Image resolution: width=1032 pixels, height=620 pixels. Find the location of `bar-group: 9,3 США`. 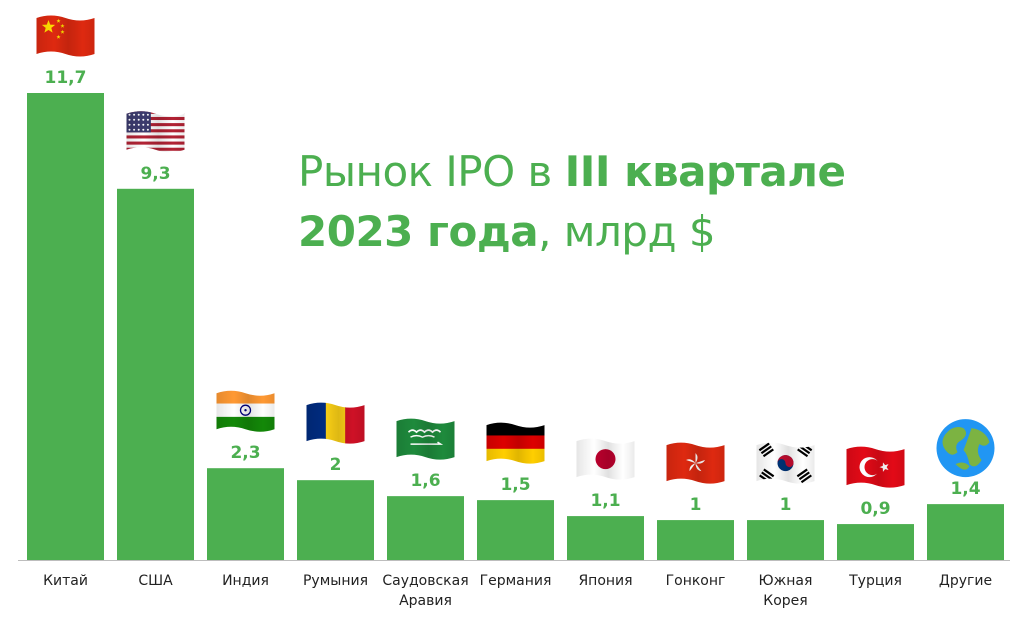

bar-group: 9,3 США is located at coordinates (155, 350).